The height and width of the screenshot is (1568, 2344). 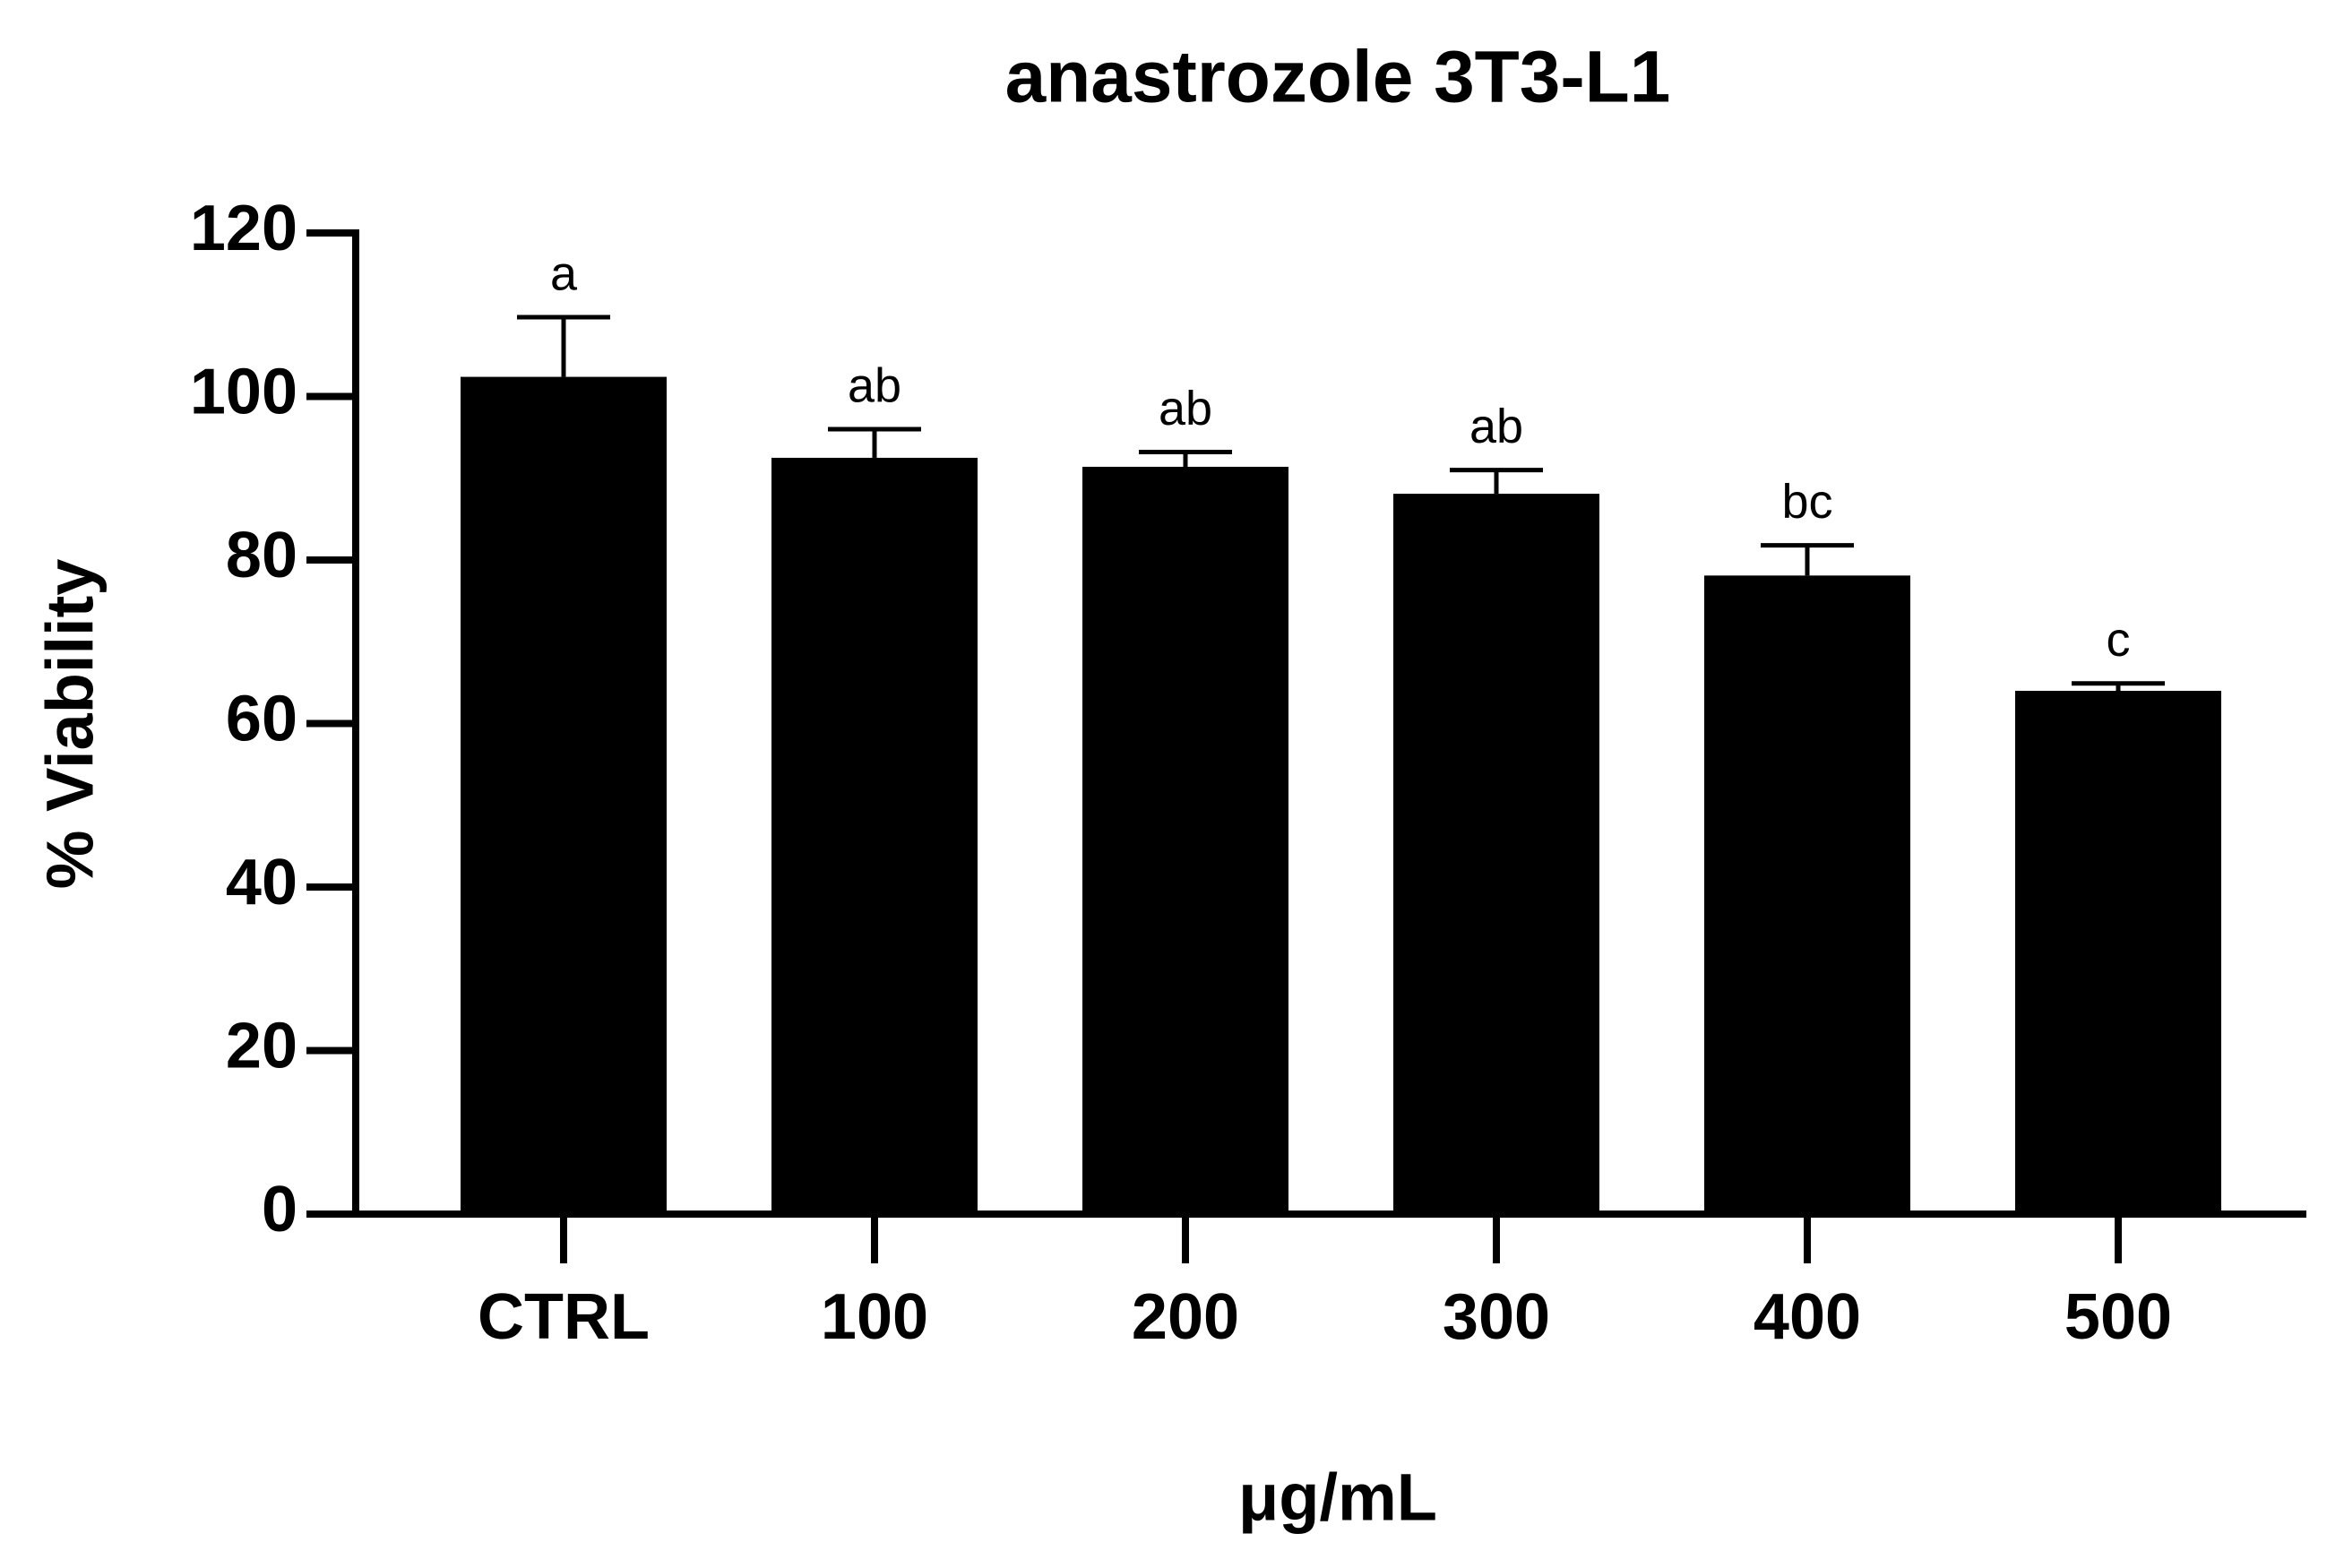 What do you see at coordinates (261, 555) in the screenshot?
I see `y-tick-label: 80` at bounding box center [261, 555].